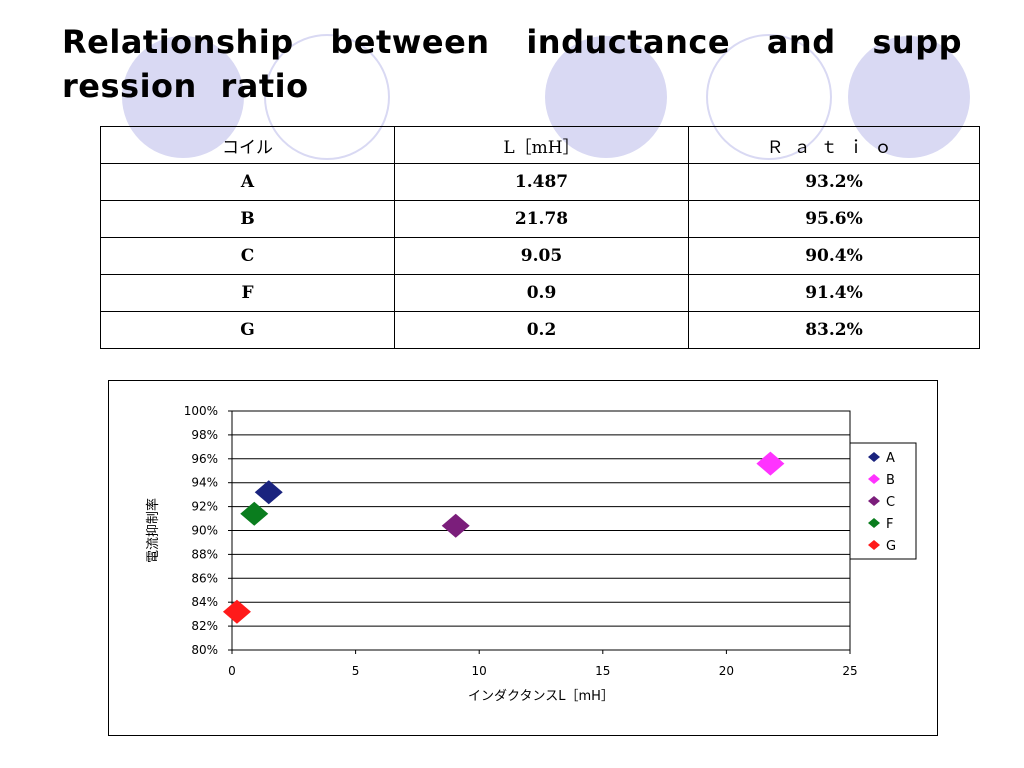 The width and height of the screenshot is (1024, 768). I want to click on cell-inductance: 21.78, so click(541, 219).